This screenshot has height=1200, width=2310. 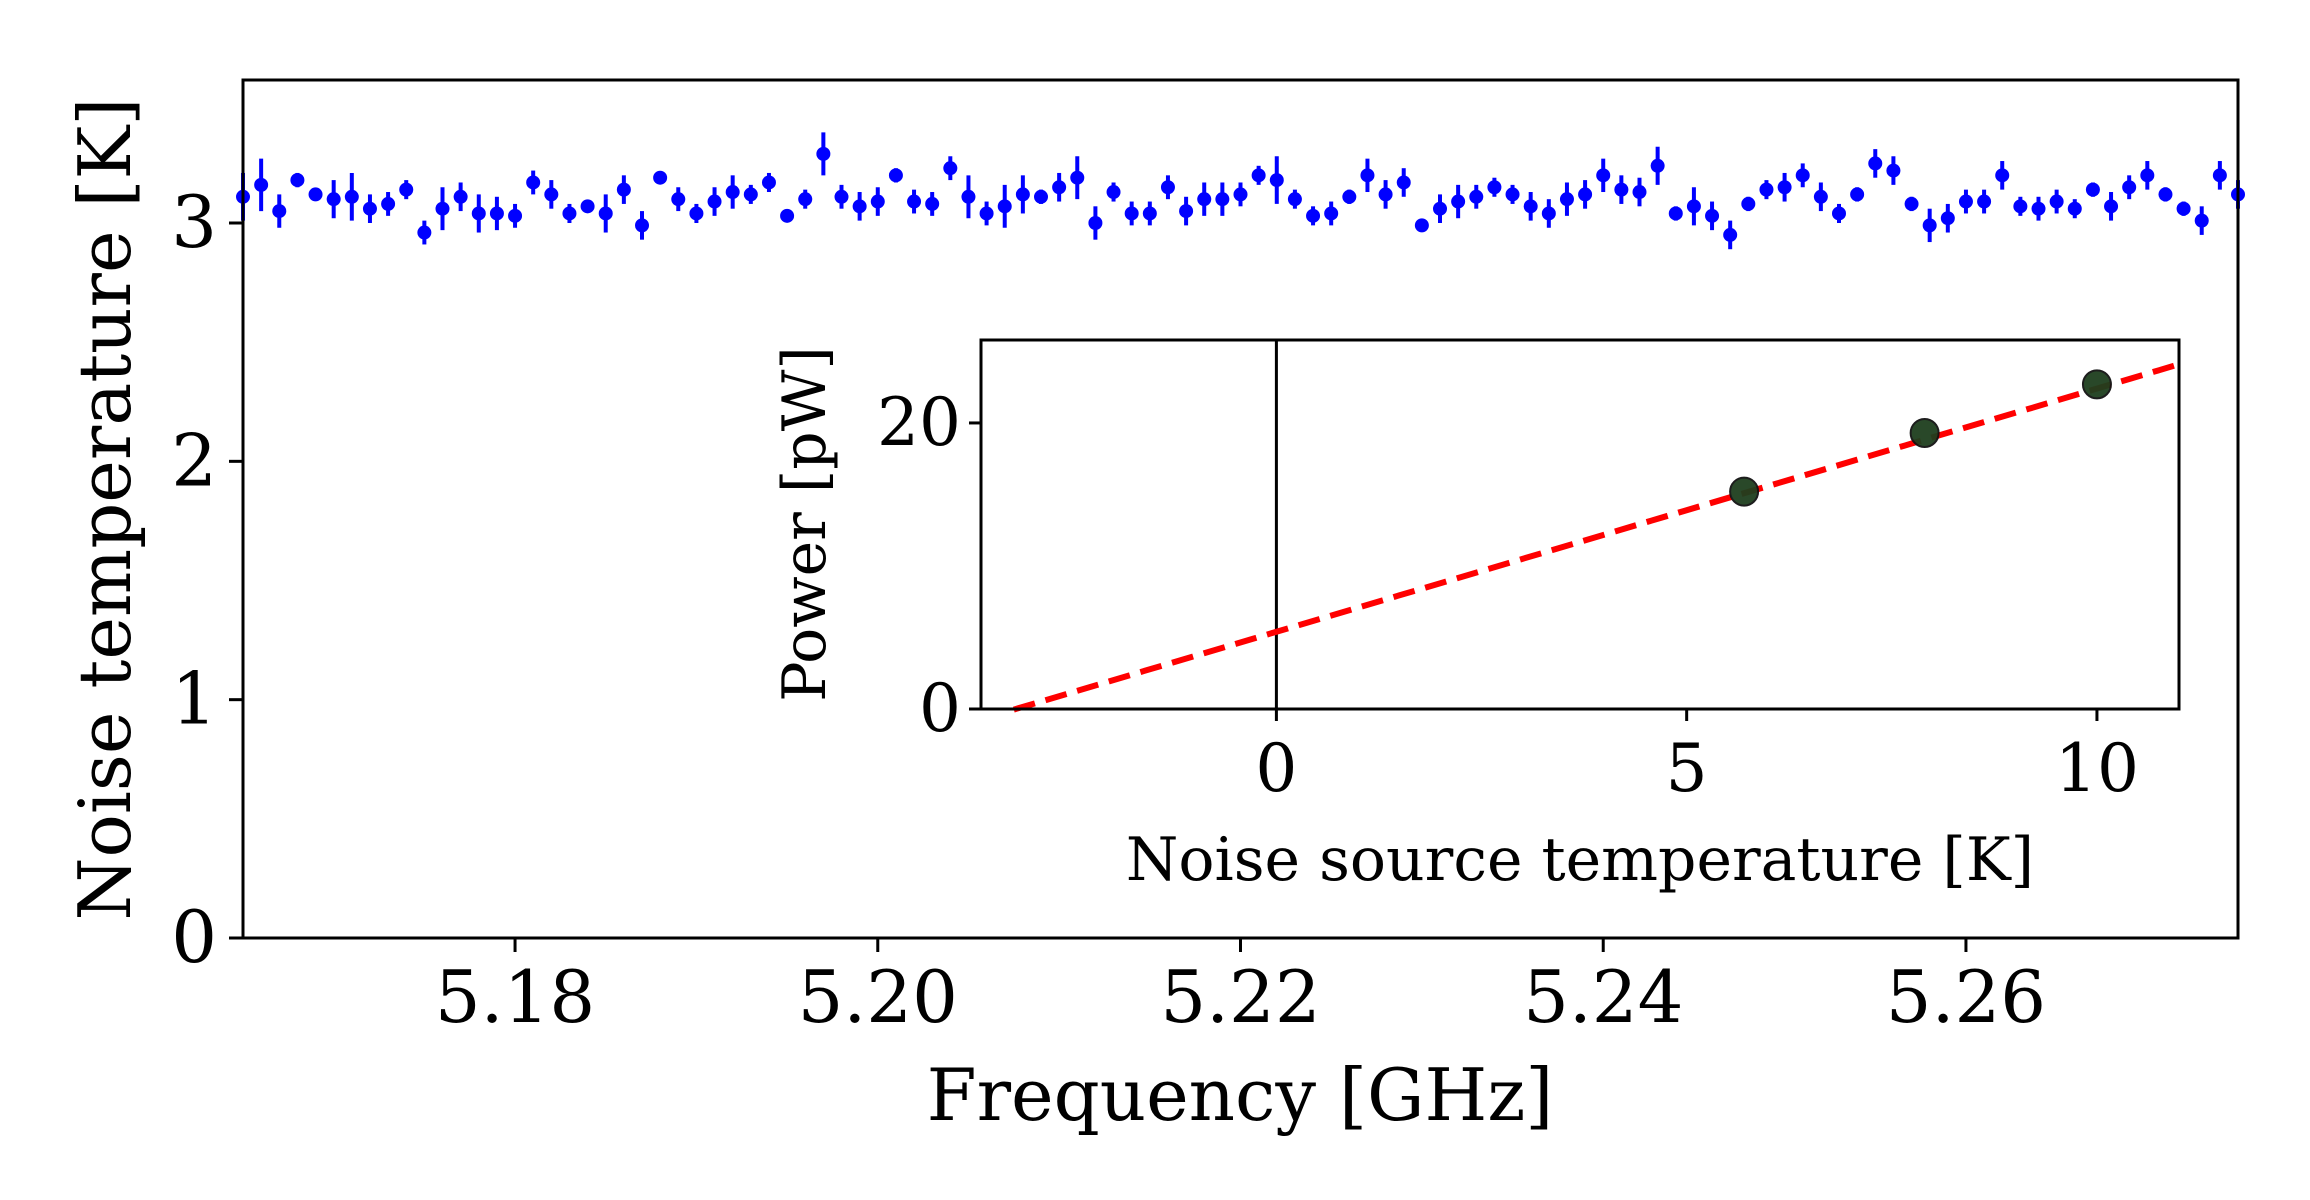 What do you see at coordinates (805, 524) in the screenshot?
I see `inset-y-axis-label: Power [pW]` at bounding box center [805, 524].